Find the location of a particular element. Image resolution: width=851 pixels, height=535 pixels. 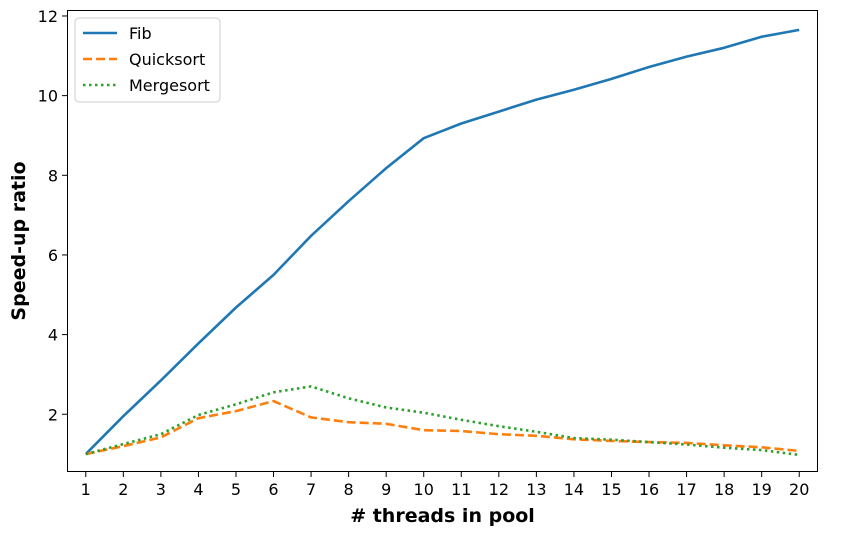

y-tick-label: 12 is located at coordinates (48, 16).